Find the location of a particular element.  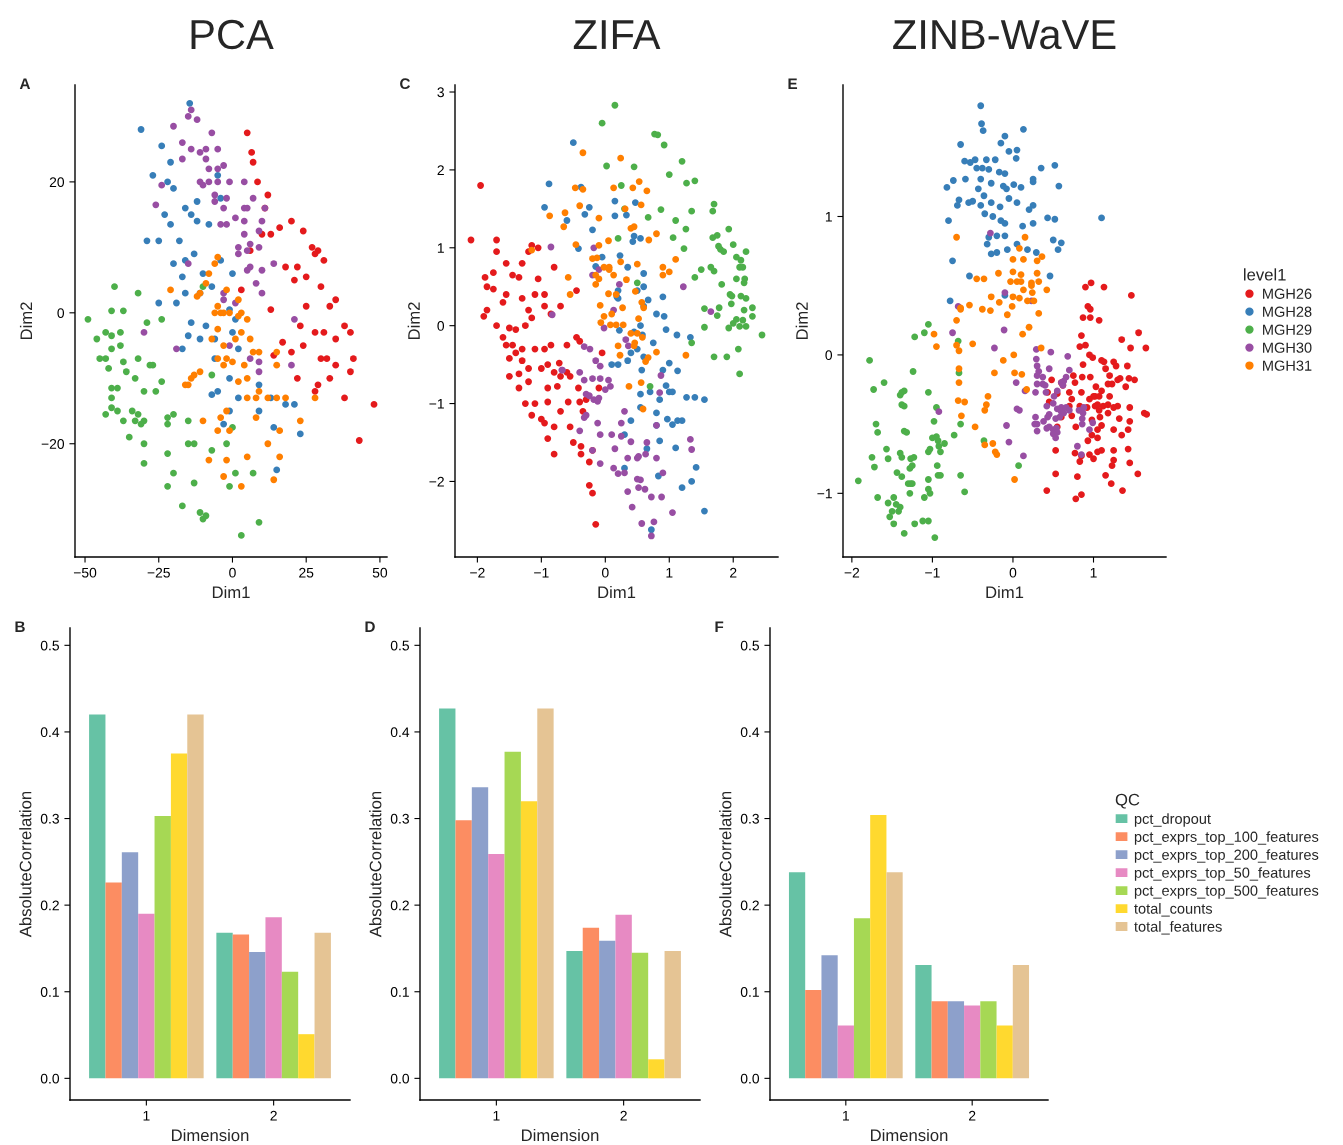

text: B is located at coordinates (20, 626).